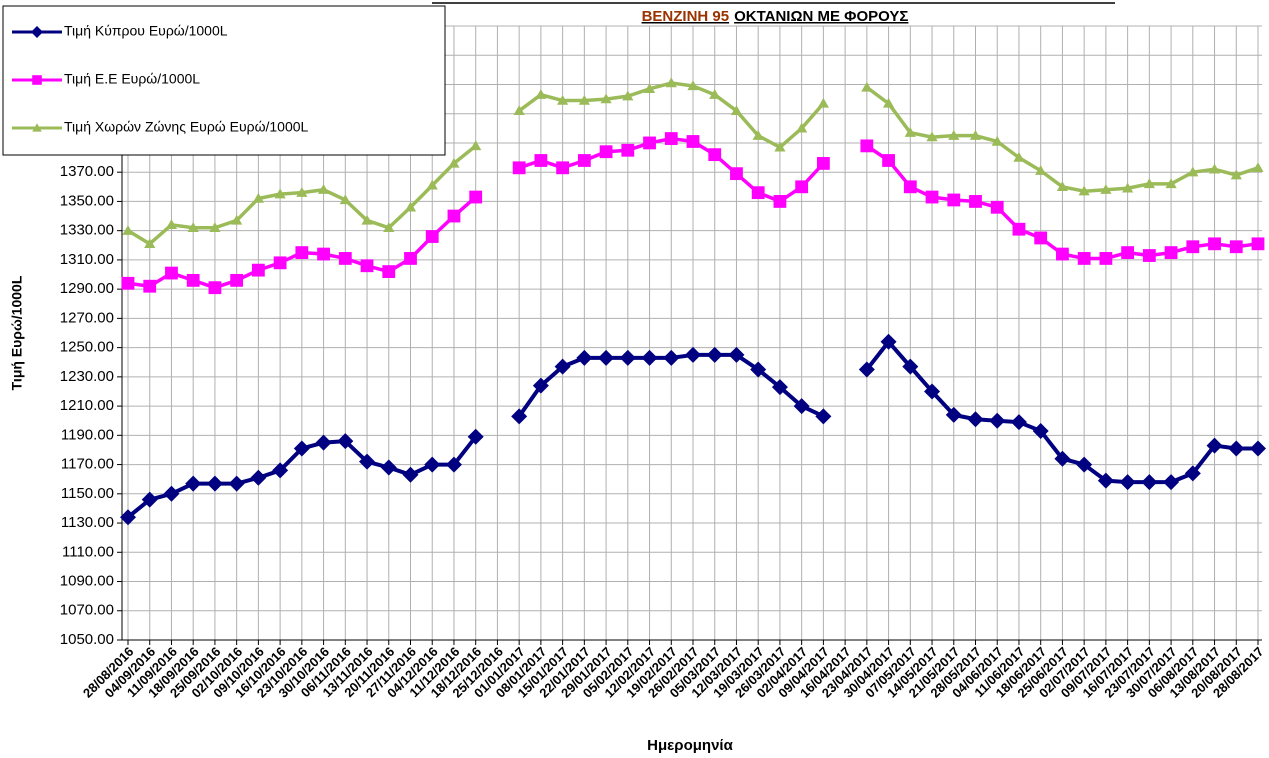 Image resolution: width=1269 pixels, height=758 pixels. Describe the element at coordinates (88, 551) in the screenshot. I see `y-tick-label: 1110.00` at that location.